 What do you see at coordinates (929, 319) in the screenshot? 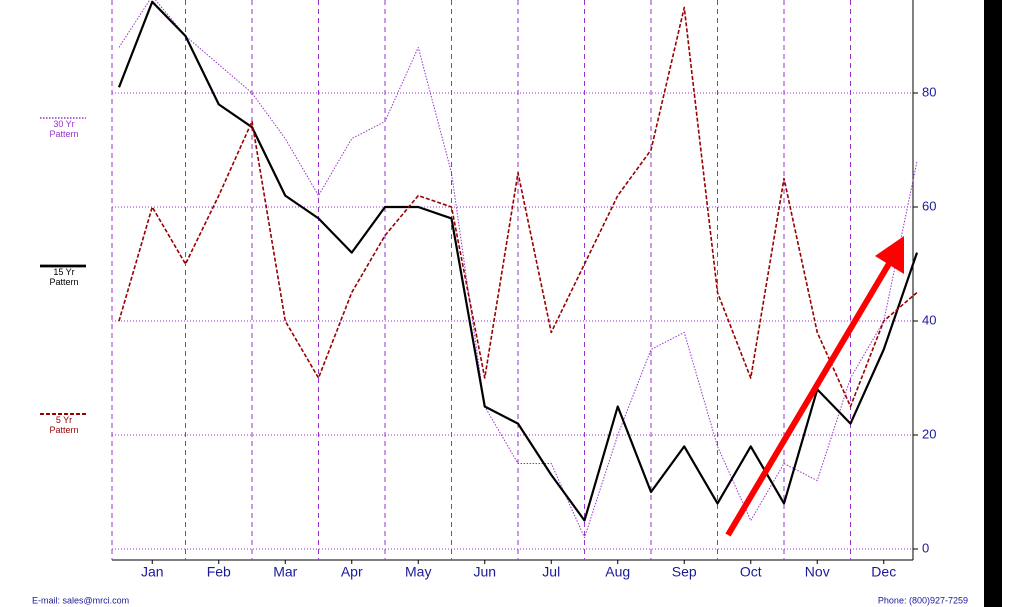
I see `y-tick-label: 40` at bounding box center [929, 319].